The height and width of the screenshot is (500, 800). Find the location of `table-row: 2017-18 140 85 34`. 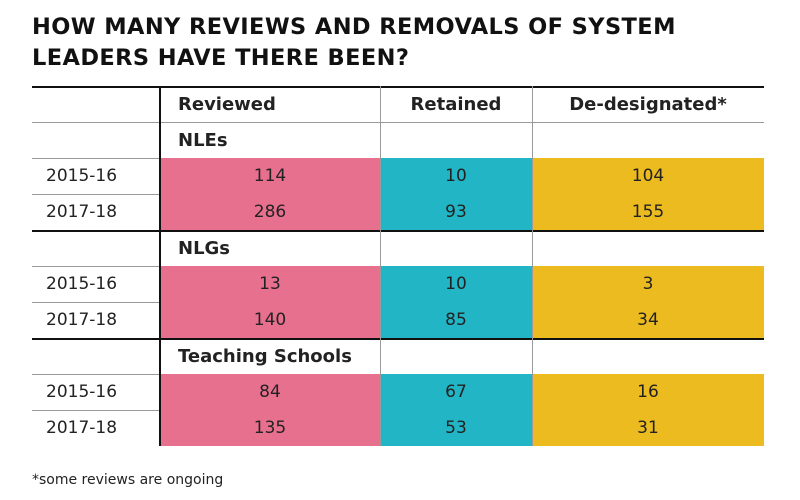

table-row: 2017-18 140 85 34 is located at coordinates (398, 320).